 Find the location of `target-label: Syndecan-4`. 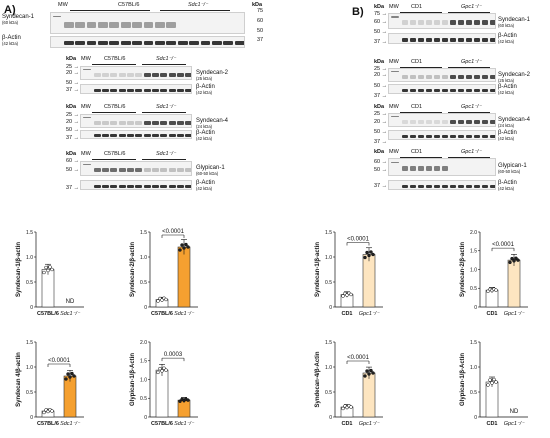

target-label: Syndecan-4 is located at coordinates (514, 119).